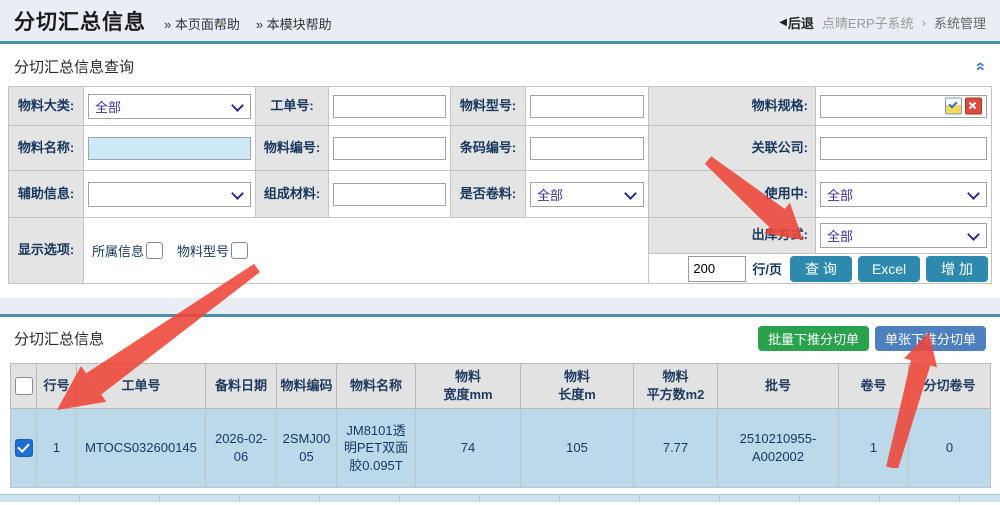 The height and width of the screenshot is (505, 1000). I want to click on cell-batch-number: 2510210955-A002002, so click(778, 448).